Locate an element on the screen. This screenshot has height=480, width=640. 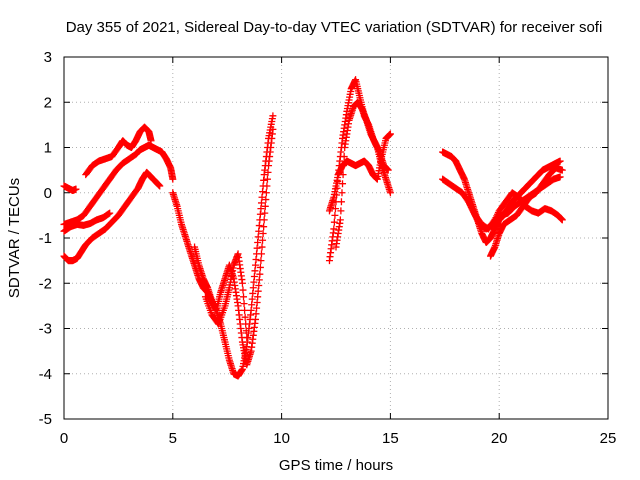
y-tick-label: -3 is located at coordinates (45, 329).